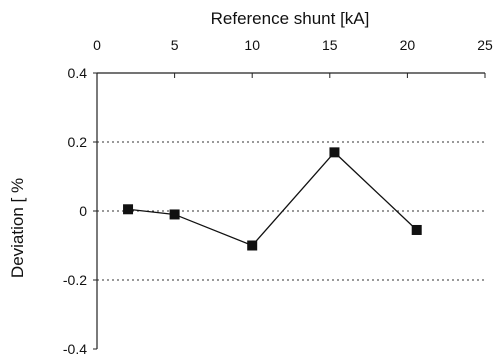 The width and height of the screenshot is (499, 361). What do you see at coordinates (293, 57) in the screenshot?
I see `x-ticks: 0 5 10 15 20 25` at bounding box center [293, 57].